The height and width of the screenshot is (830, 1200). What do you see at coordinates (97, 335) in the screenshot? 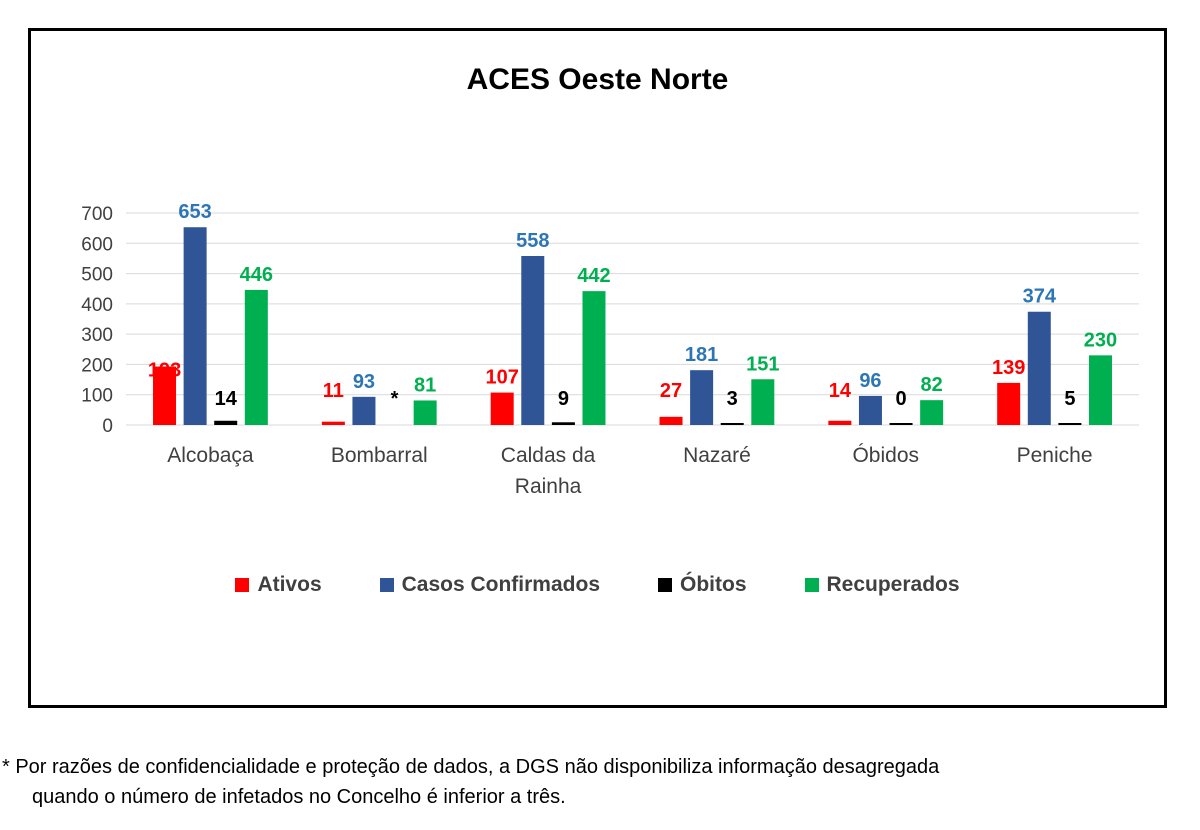
I see `y-tick-label: 300` at bounding box center [97, 335].